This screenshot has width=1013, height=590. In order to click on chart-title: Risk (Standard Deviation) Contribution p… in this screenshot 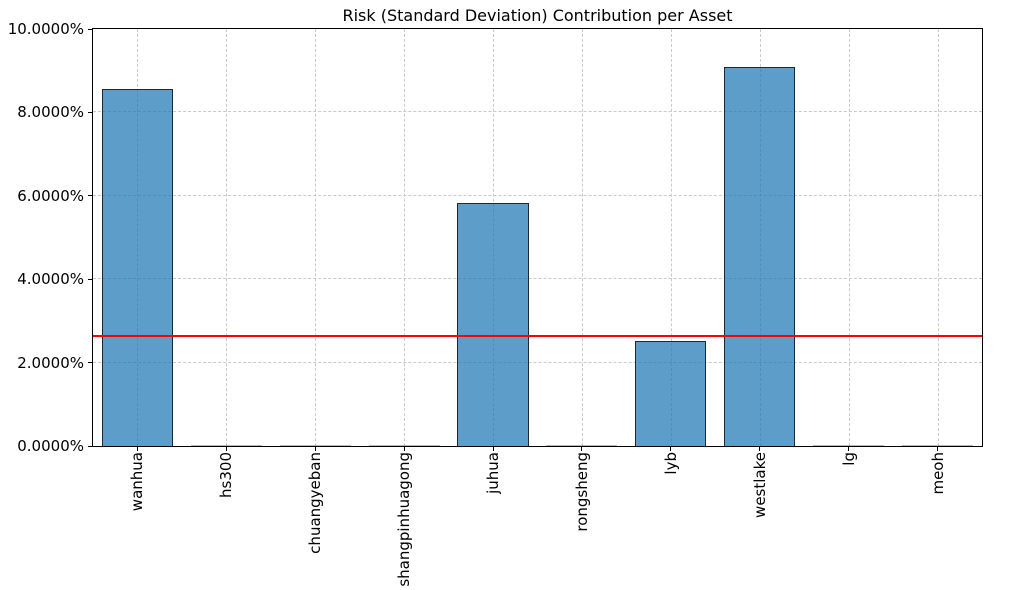, I will do `click(537, 15)`.